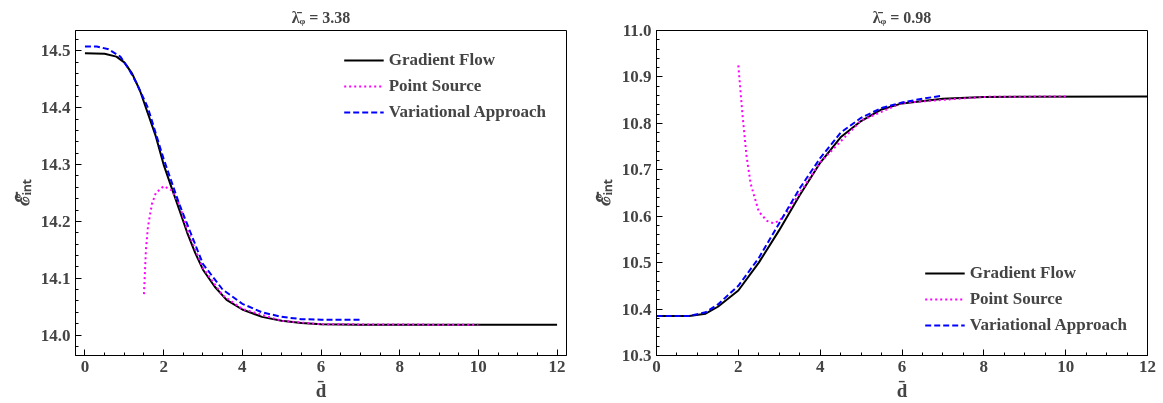 The height and width of the screenshot is (403, 1163). I want to click on y-tick-label: 11.0, so click(637, 30).